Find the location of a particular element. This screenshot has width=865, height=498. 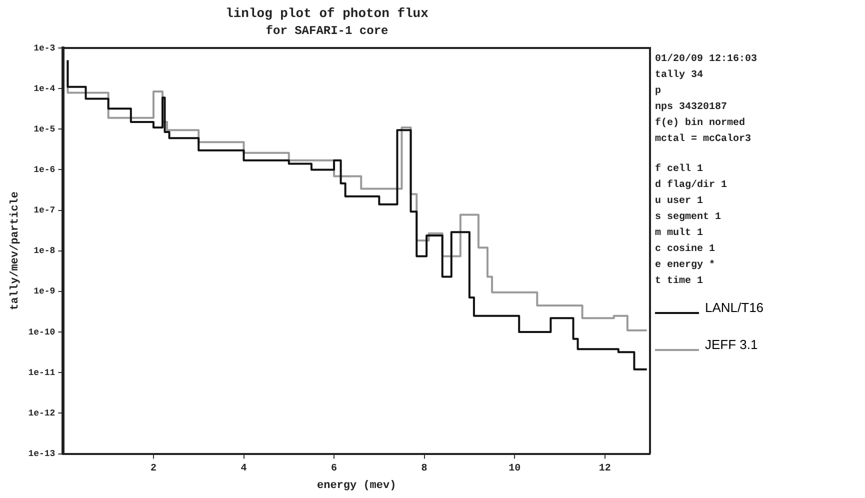

text: d flag/dir 1 is located at coordinates (691, 185).